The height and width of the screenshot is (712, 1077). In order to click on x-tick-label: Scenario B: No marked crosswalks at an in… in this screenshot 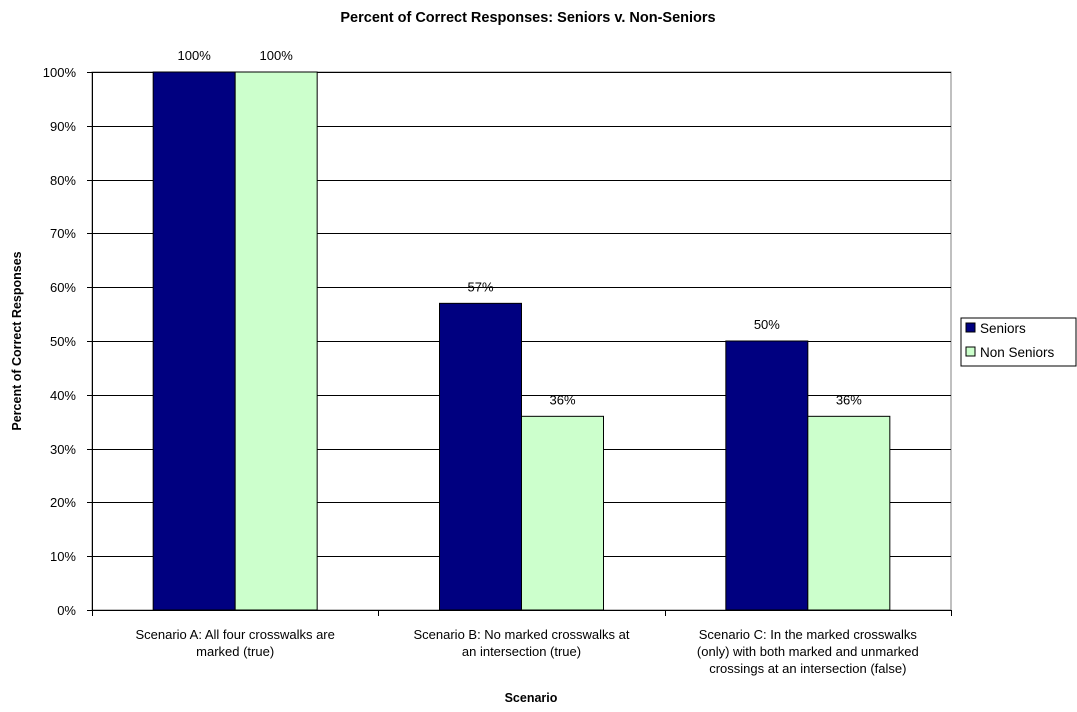, I will do `click(521, 643)`.